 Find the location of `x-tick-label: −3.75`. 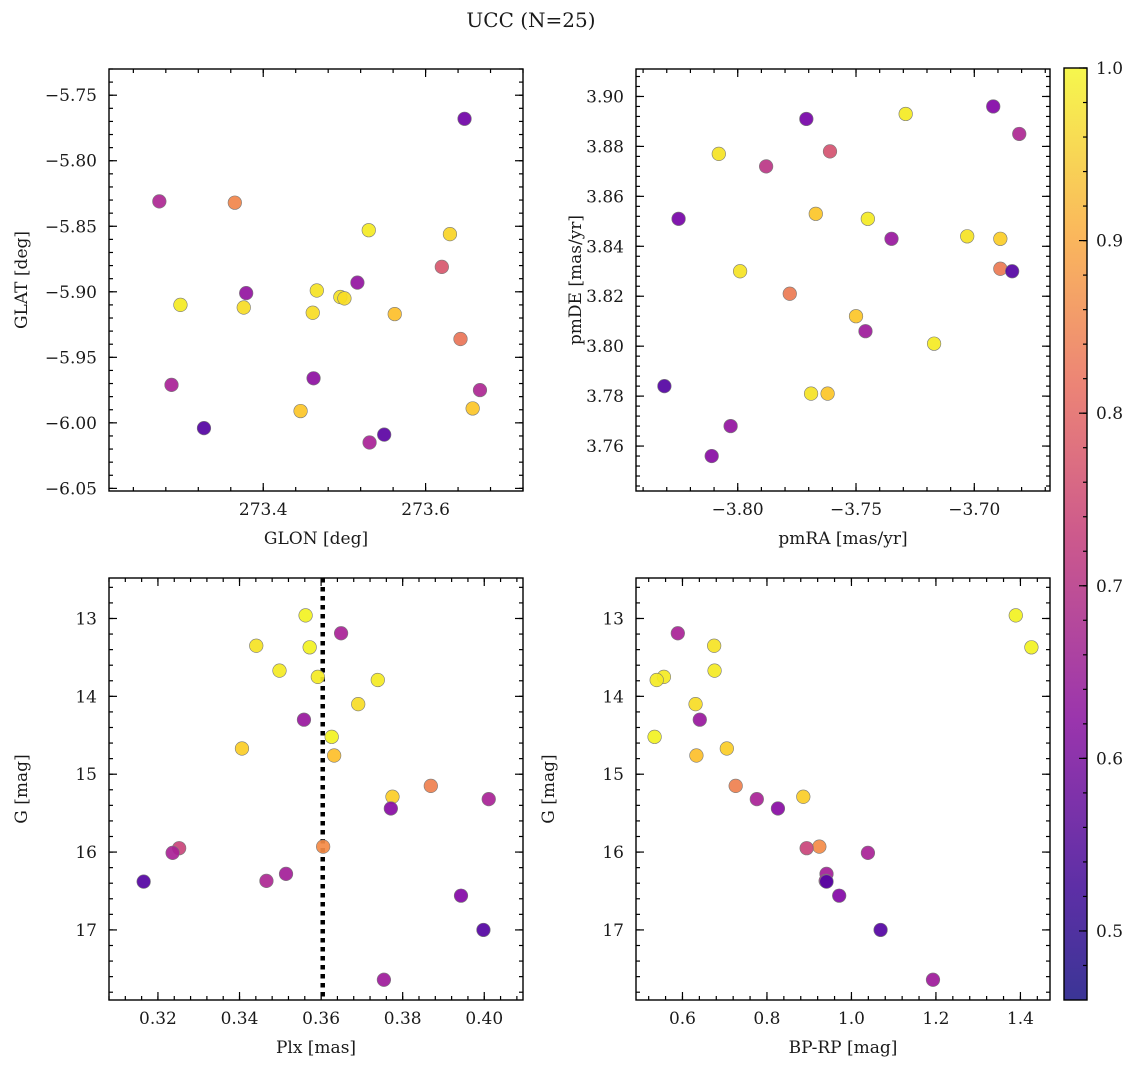

x-tick-label: −3.75 is located at coordinates (856, 510).